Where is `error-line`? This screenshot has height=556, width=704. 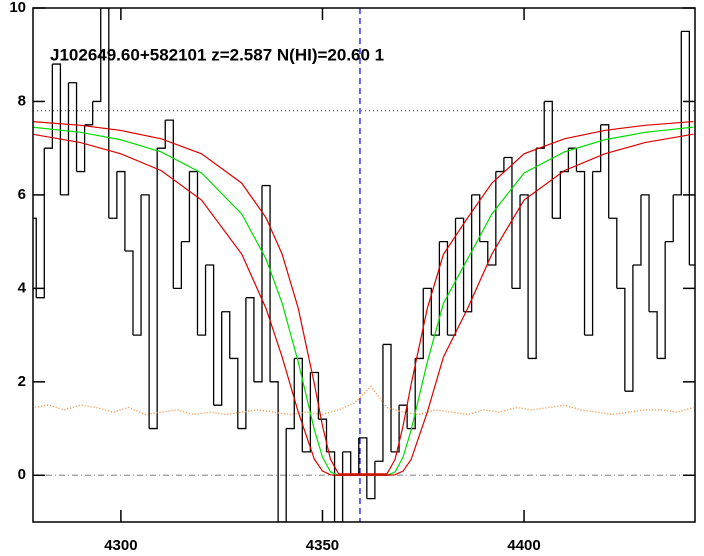
error-line is located at coordinates (363, 400).